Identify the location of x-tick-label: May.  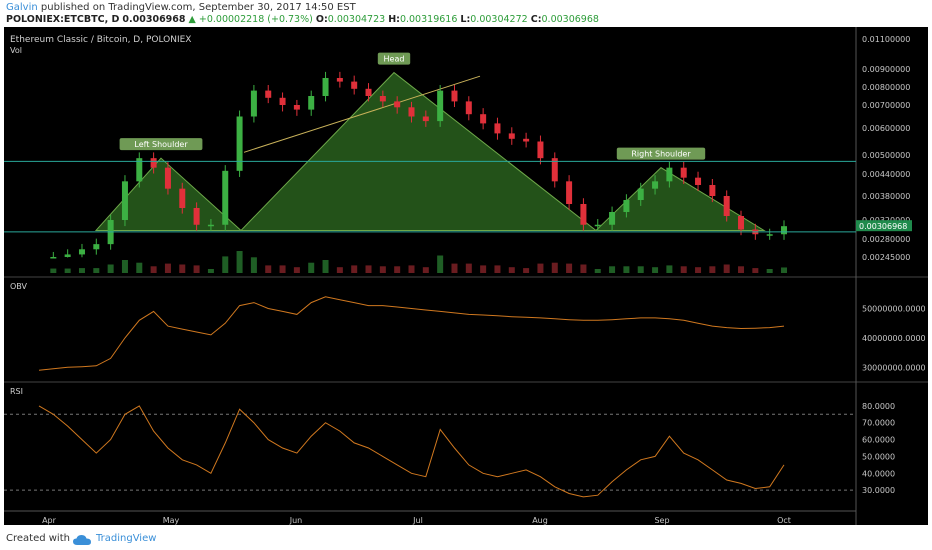
(171, 520).